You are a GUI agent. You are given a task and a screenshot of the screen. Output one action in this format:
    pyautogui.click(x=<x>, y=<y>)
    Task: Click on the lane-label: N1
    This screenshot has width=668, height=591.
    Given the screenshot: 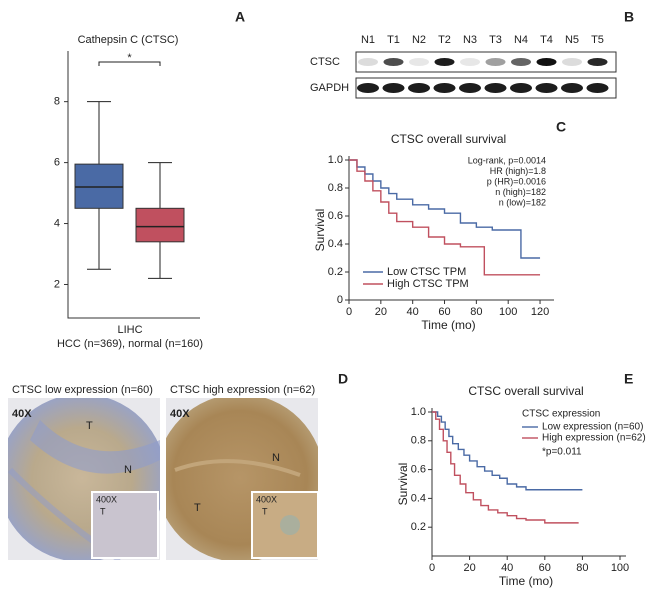 What is the action you would take?
    pyautogui.click(x=368, y=40)
    